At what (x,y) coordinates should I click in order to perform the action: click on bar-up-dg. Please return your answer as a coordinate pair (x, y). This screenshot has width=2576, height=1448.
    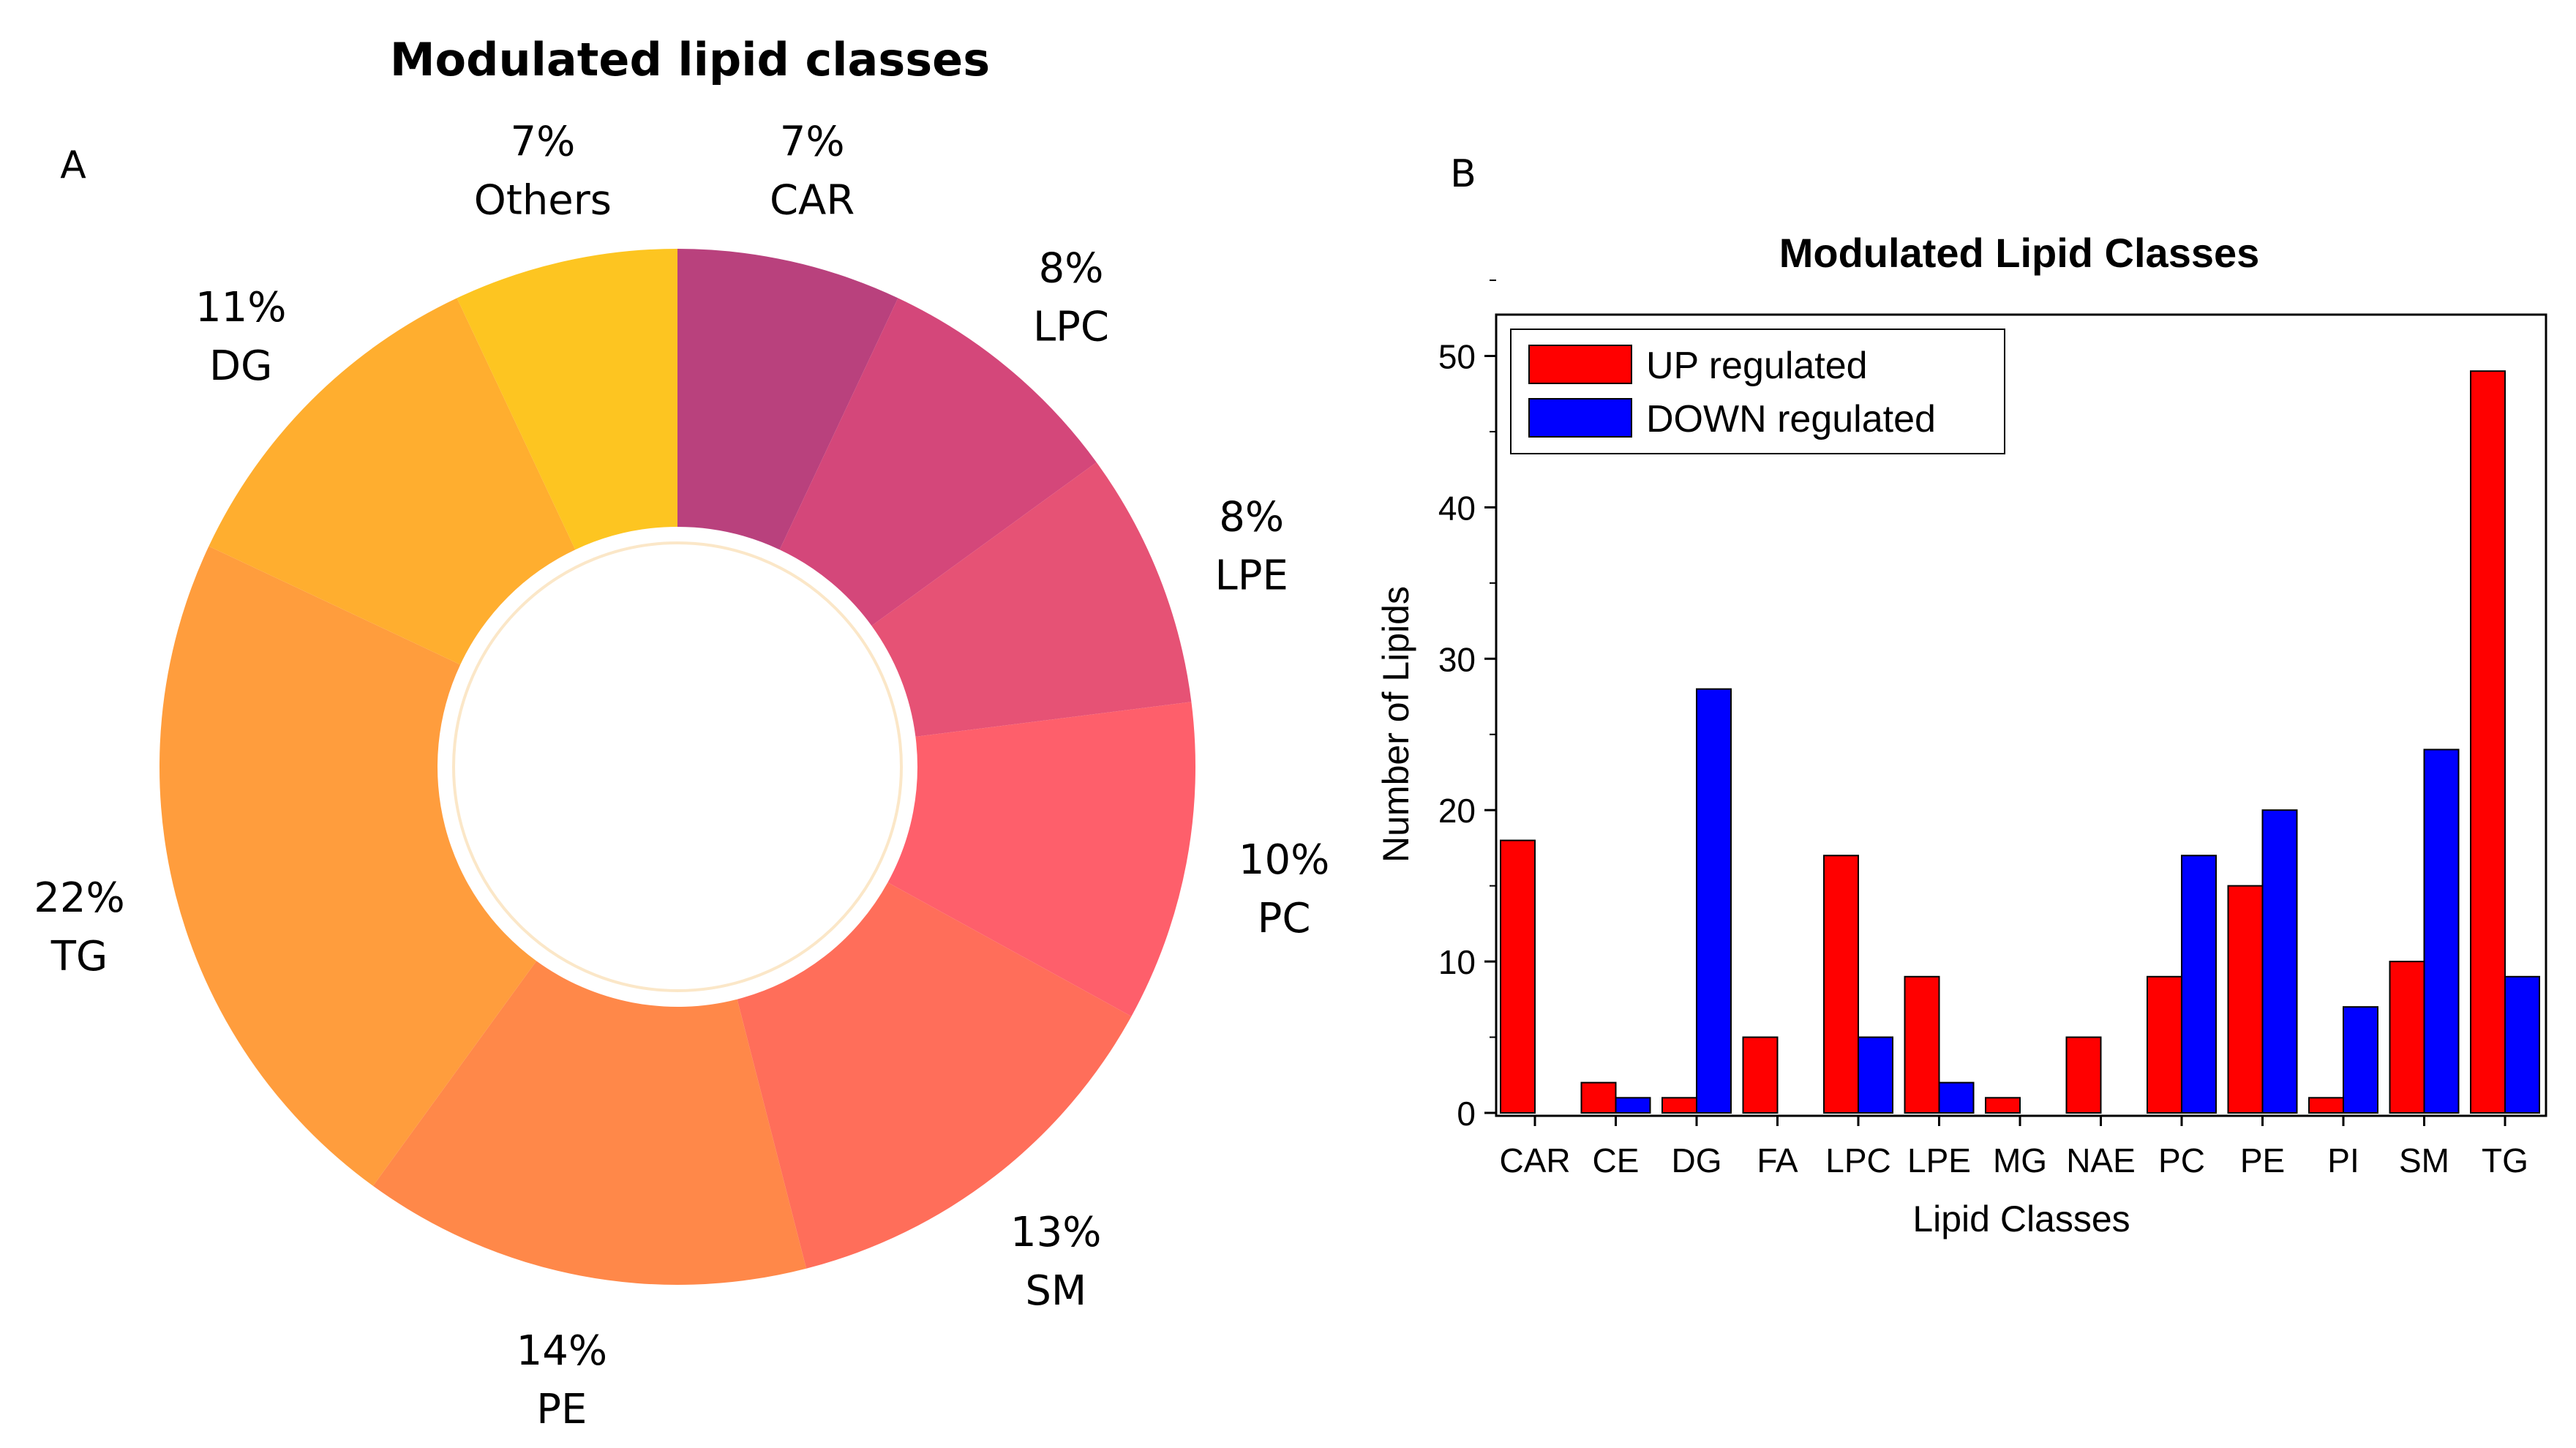
    Looking at the image, I should click on (1679, 1105).